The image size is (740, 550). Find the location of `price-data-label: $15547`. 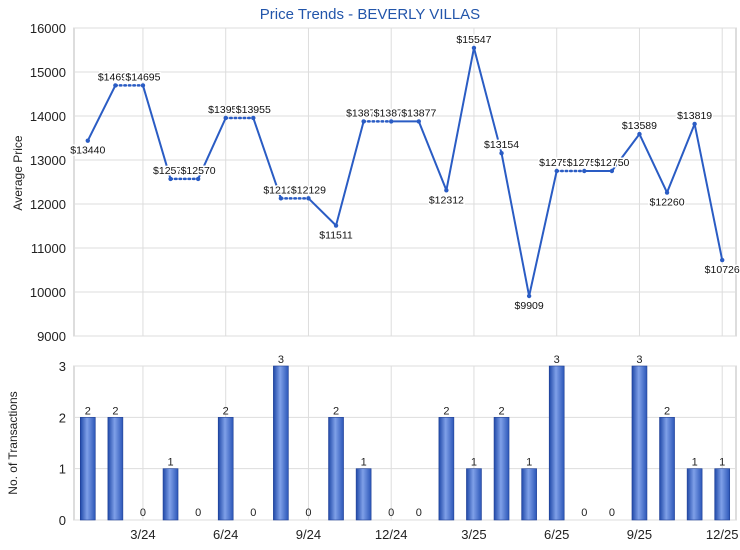

price-data-label: $15547 is located at coordinates (473, 40).